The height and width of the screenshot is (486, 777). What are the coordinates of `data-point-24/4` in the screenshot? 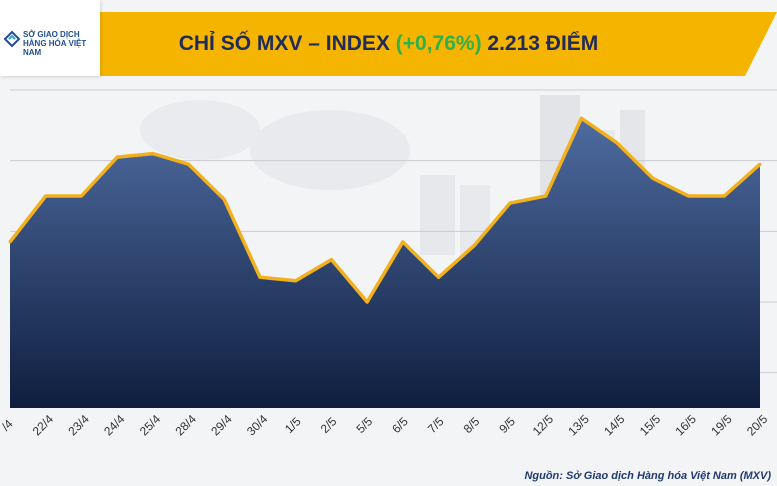 It's located at (117, 157).